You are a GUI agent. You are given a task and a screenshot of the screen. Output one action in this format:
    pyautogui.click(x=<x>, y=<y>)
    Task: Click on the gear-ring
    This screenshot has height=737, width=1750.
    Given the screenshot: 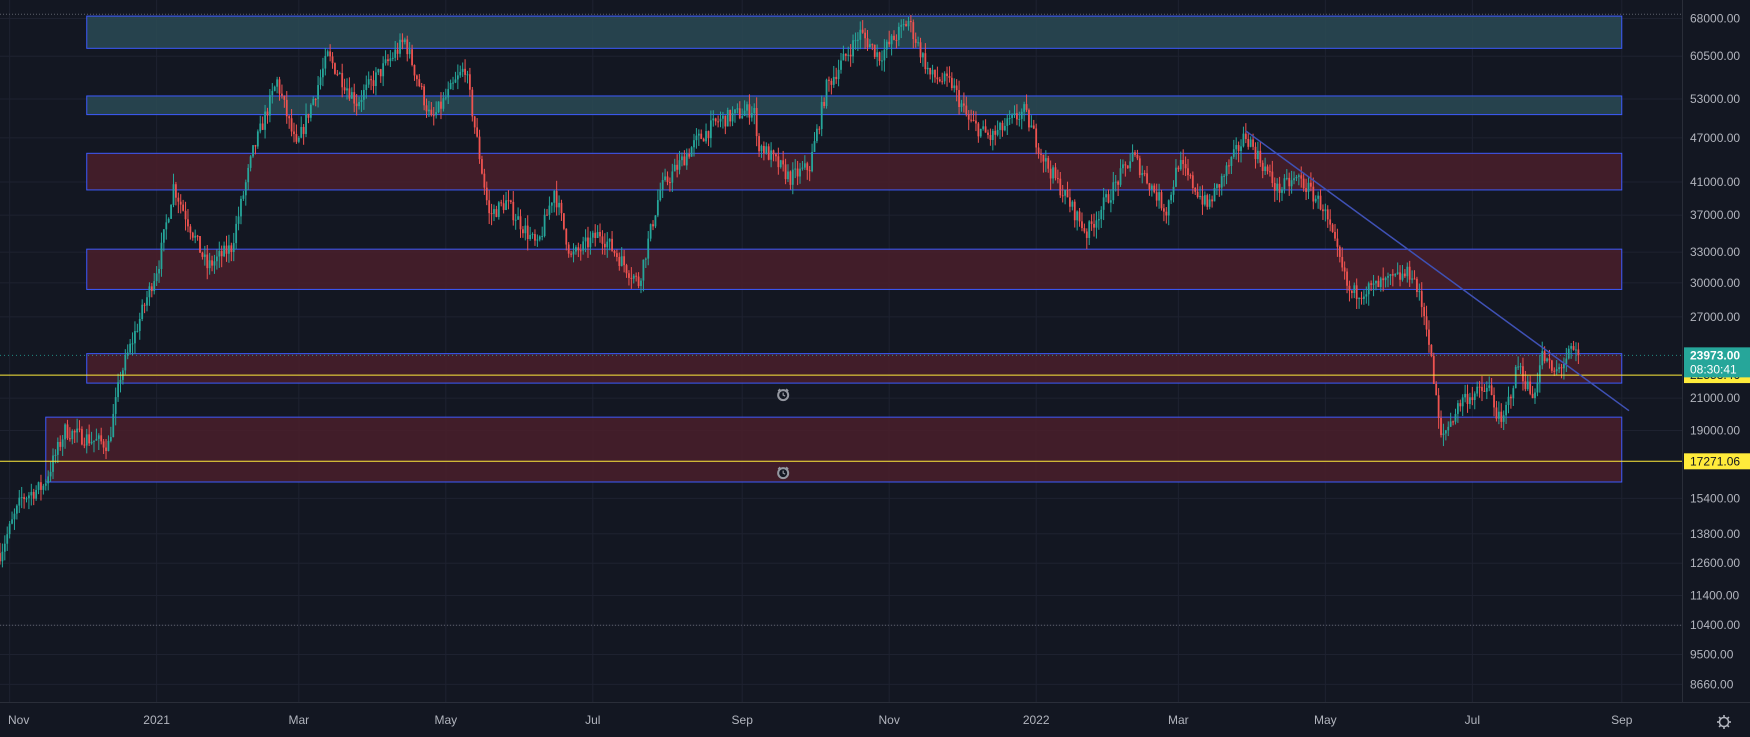 What is the action you would take?
    pyautogui.click(x=1724, y=722)
    